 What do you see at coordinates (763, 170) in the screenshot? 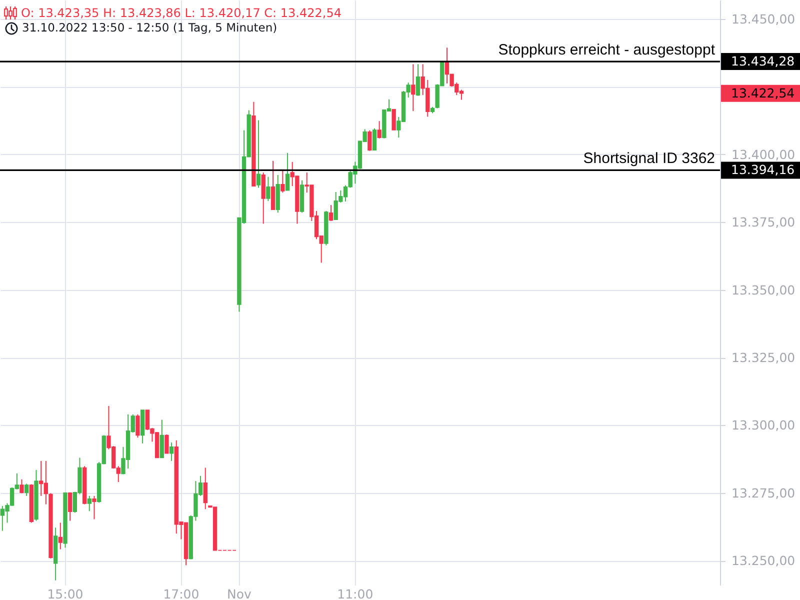
I see `y-tick-label: 13.394,16` at bounding box center [763, 170].